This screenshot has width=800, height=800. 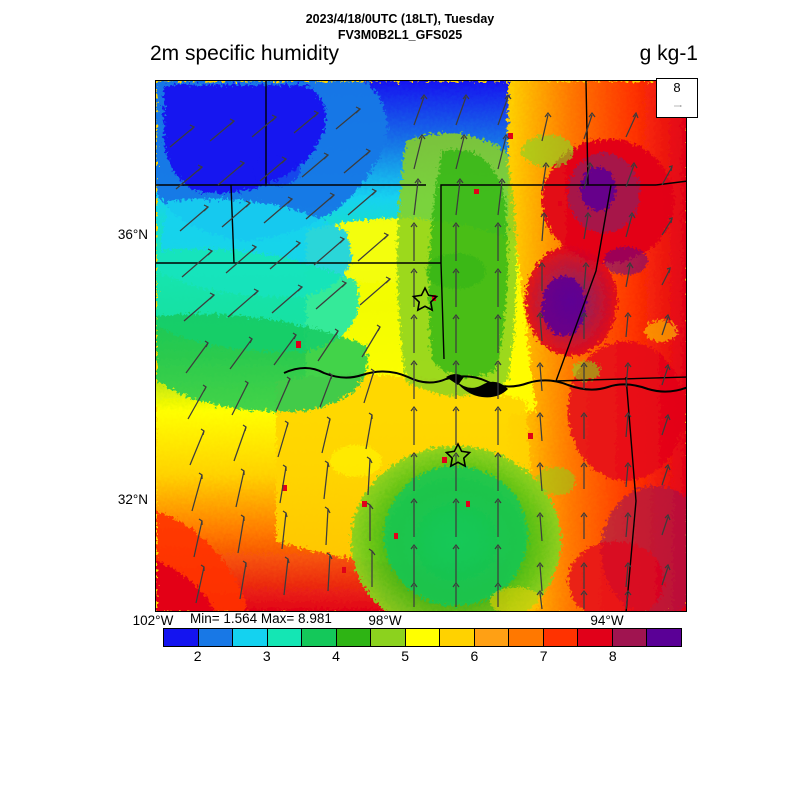 I want to click on colorbar-tick-2: 2, so click(x=197, y=656).